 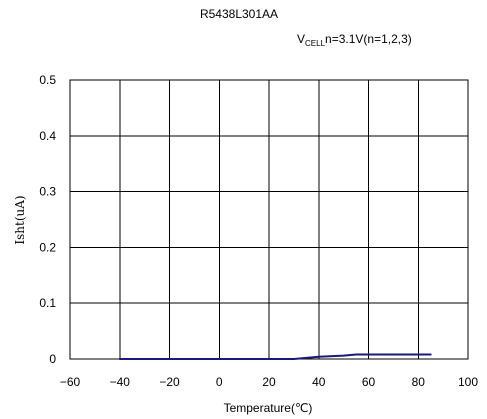 What do you see at coordinates (219, 382) in the screenshot?
I see `x-tick-label: 0` at bounding box center [219, 382].